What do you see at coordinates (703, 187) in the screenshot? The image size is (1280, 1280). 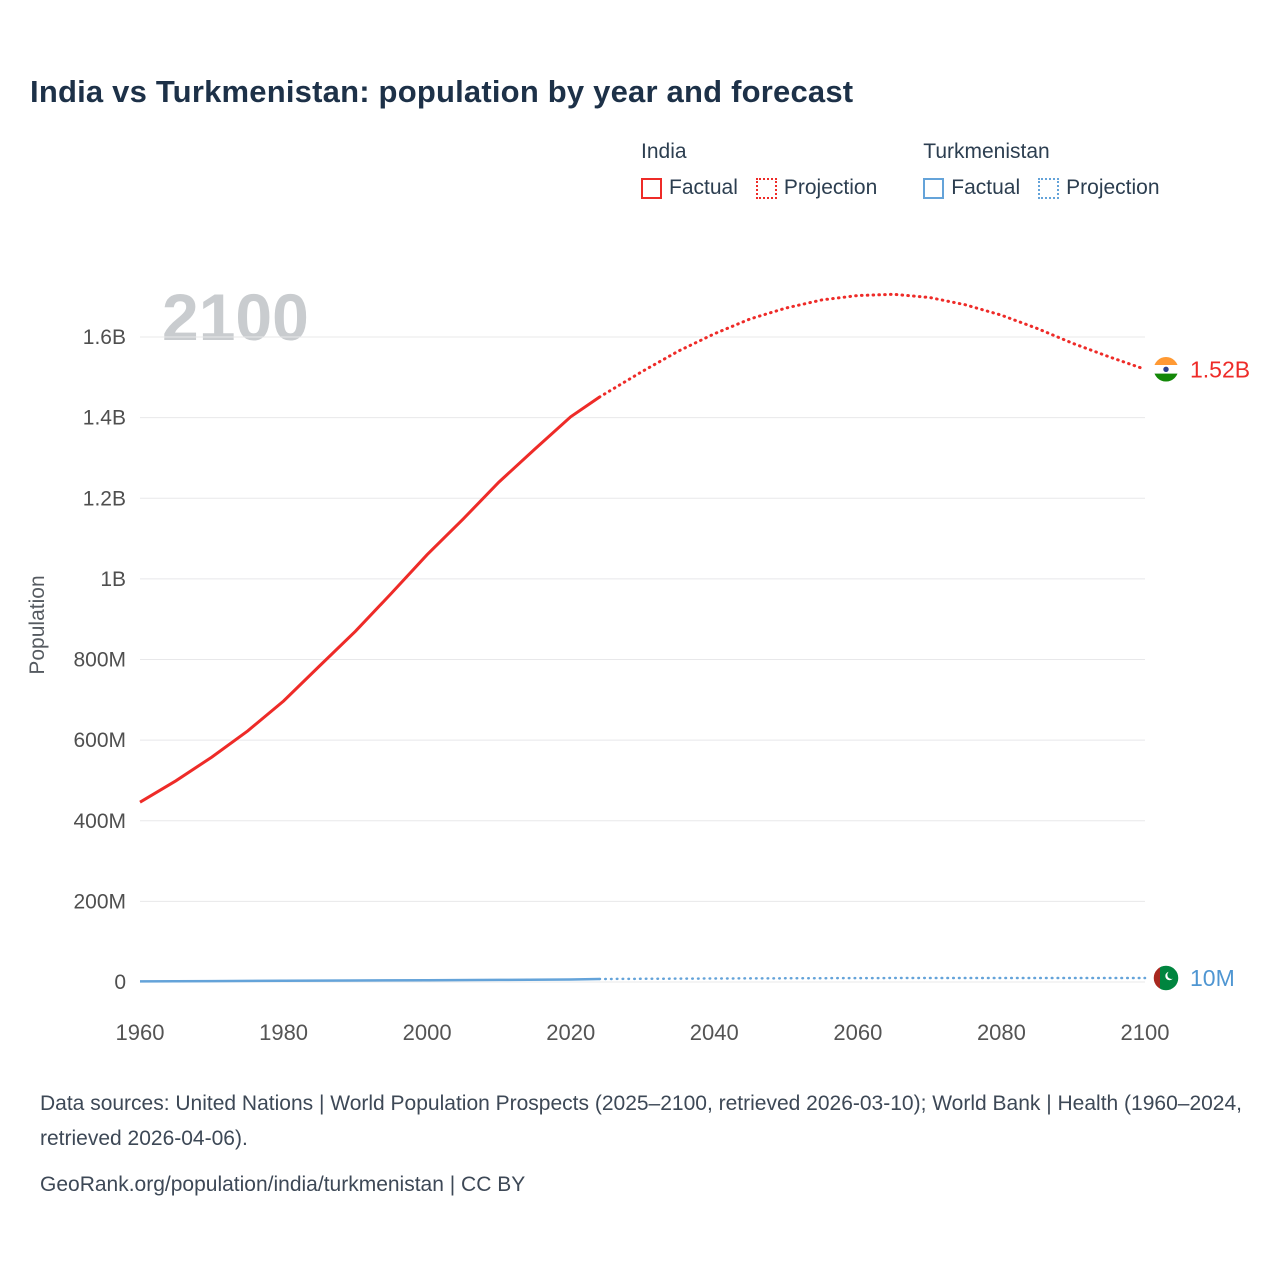 I see `legend-label-india-factual: Factual` at bounding box center [703, 187].